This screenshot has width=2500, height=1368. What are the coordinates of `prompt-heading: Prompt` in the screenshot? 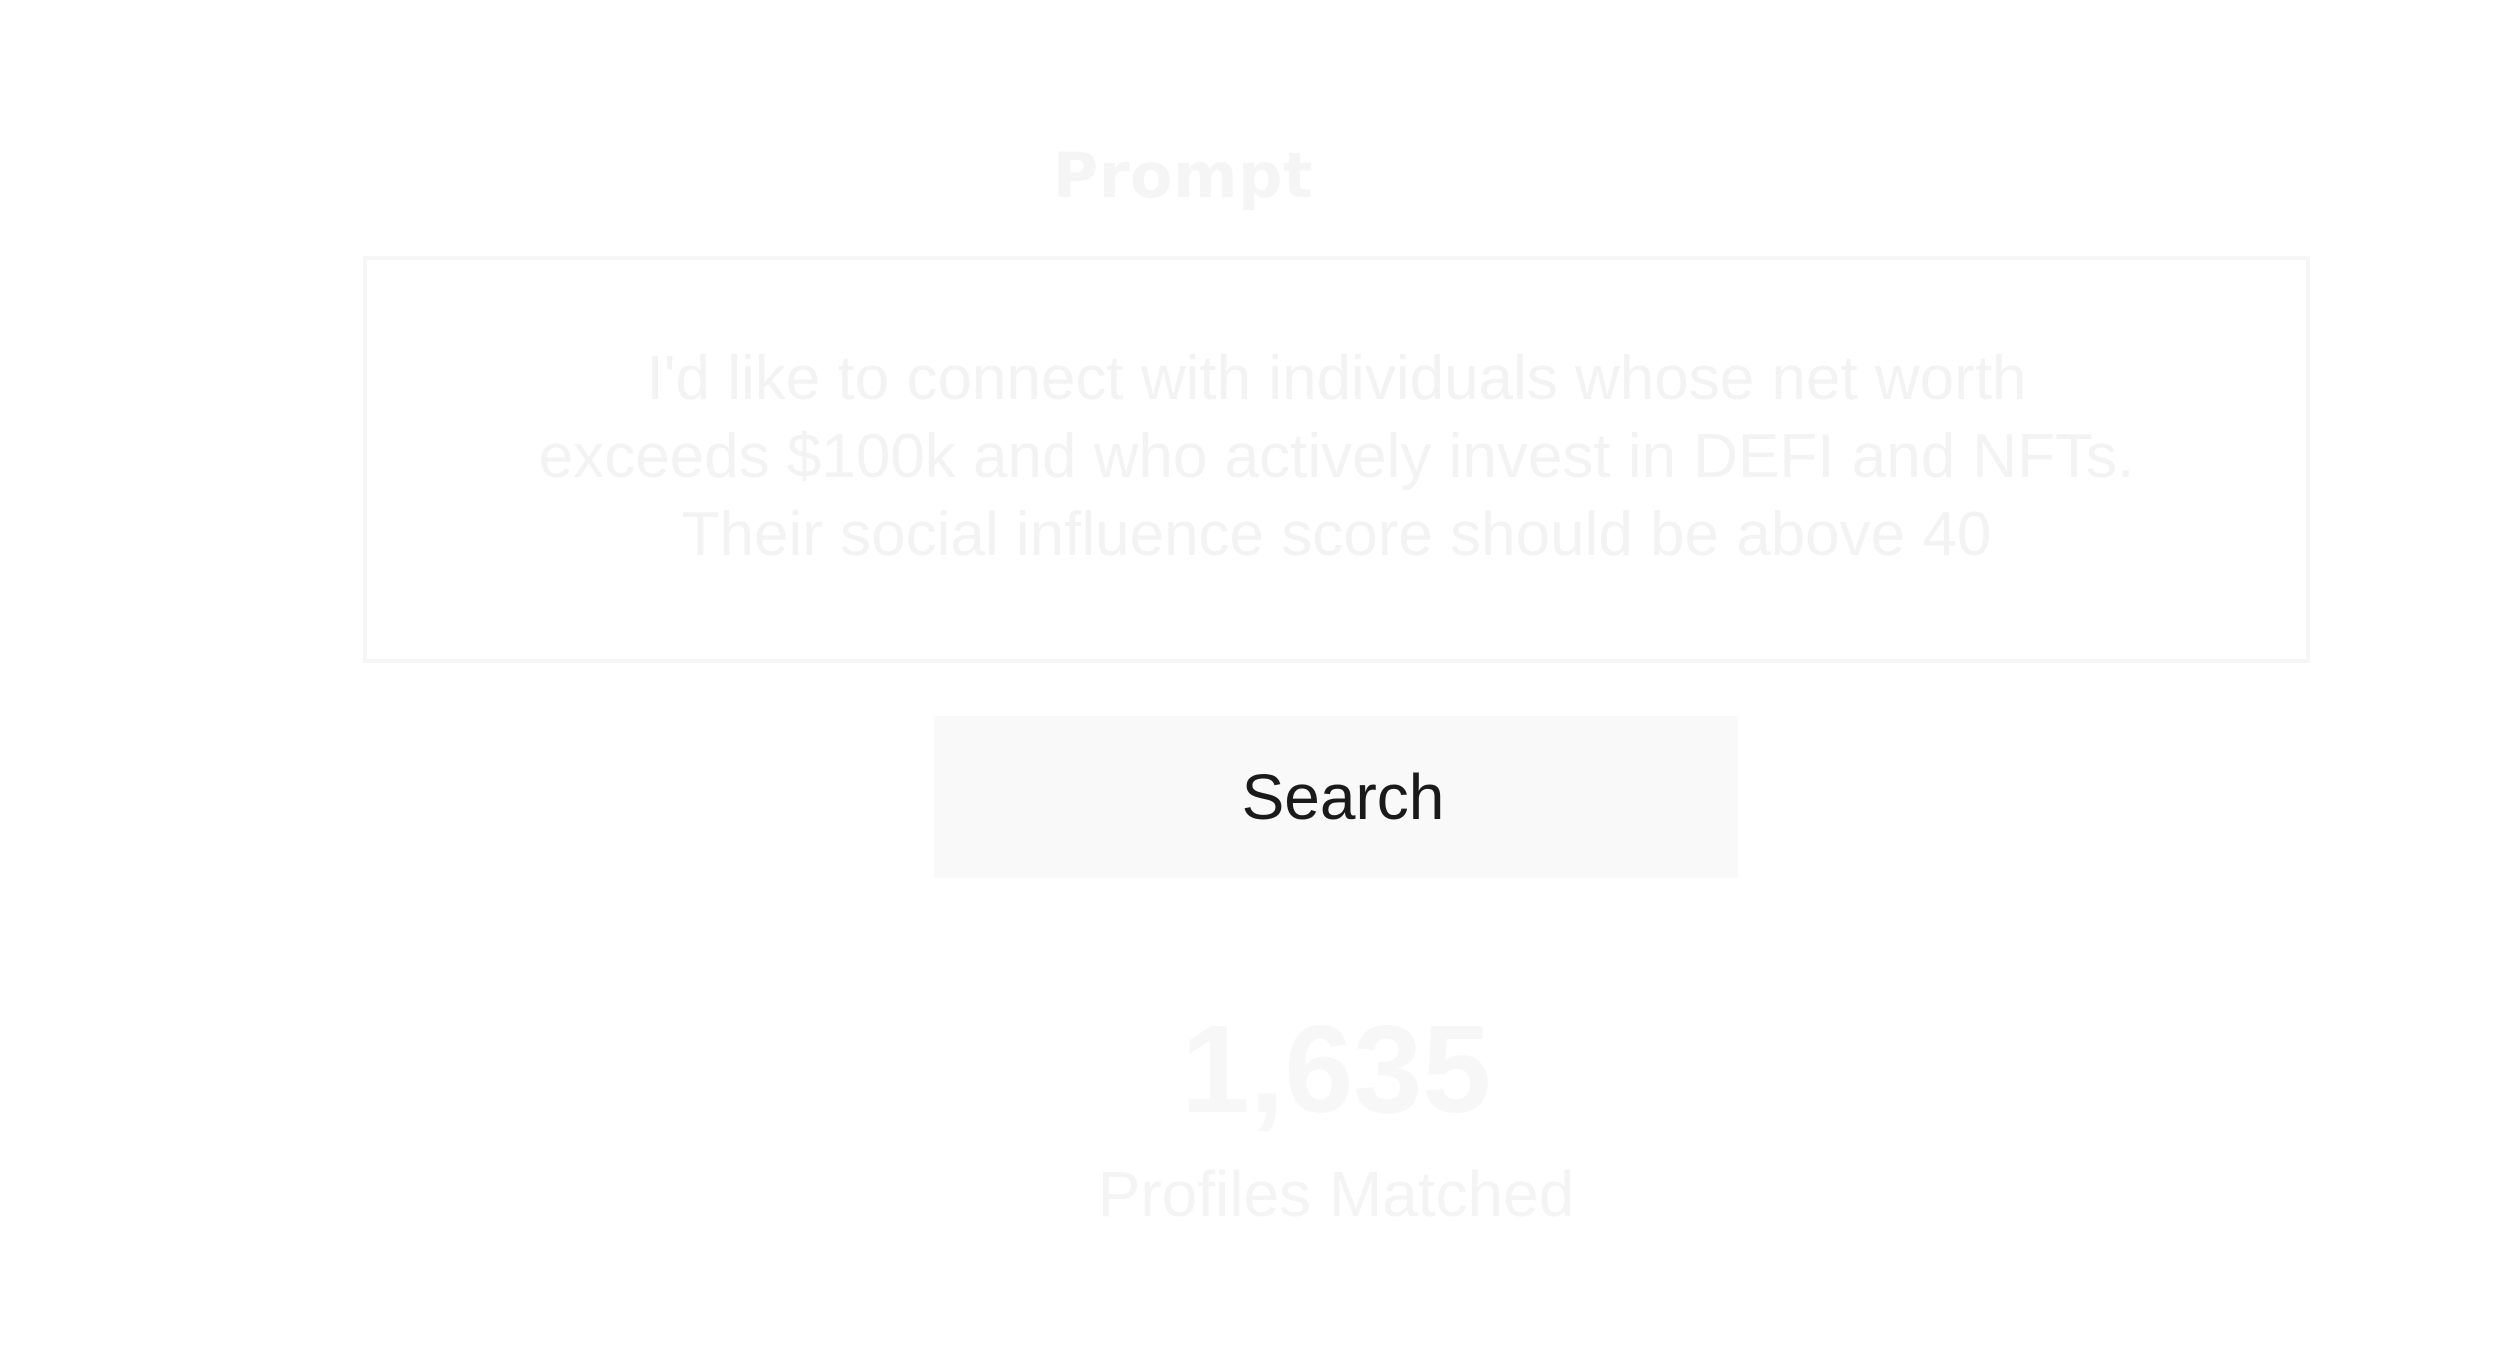 It's located at (1183, 175).